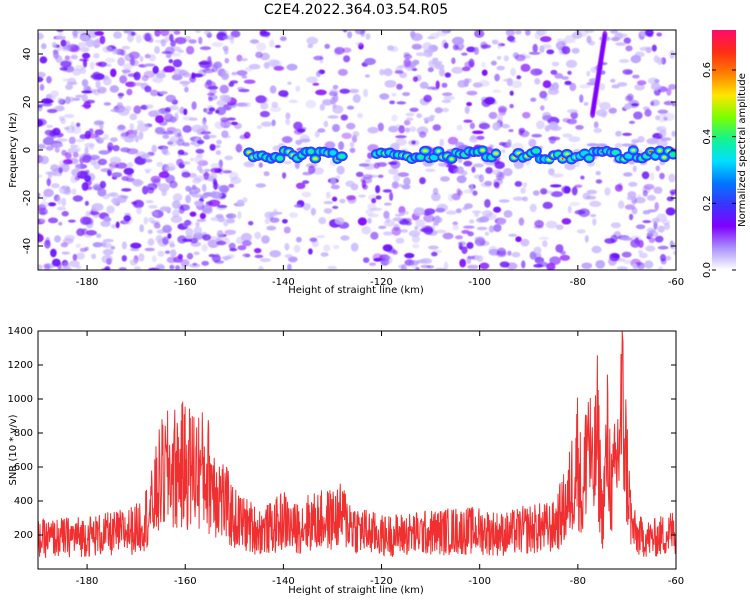  Describe the element at coordinates (27, 54) in the screenshot. I see `y-tick-label: 40` at that location.